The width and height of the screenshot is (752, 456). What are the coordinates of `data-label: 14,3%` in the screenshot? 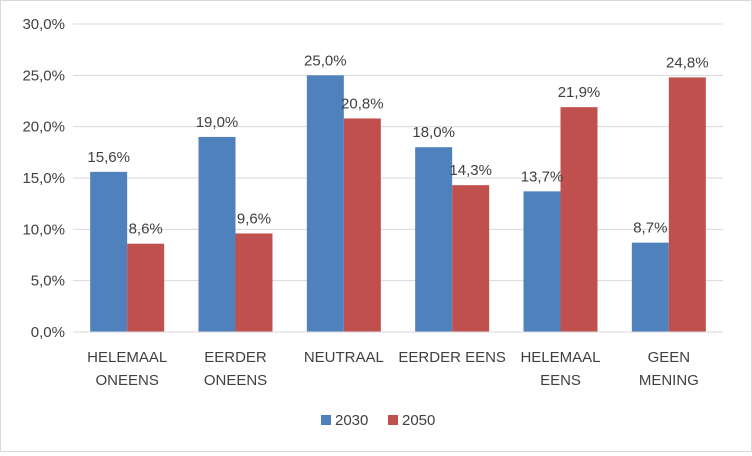 It's located at (470, 170).